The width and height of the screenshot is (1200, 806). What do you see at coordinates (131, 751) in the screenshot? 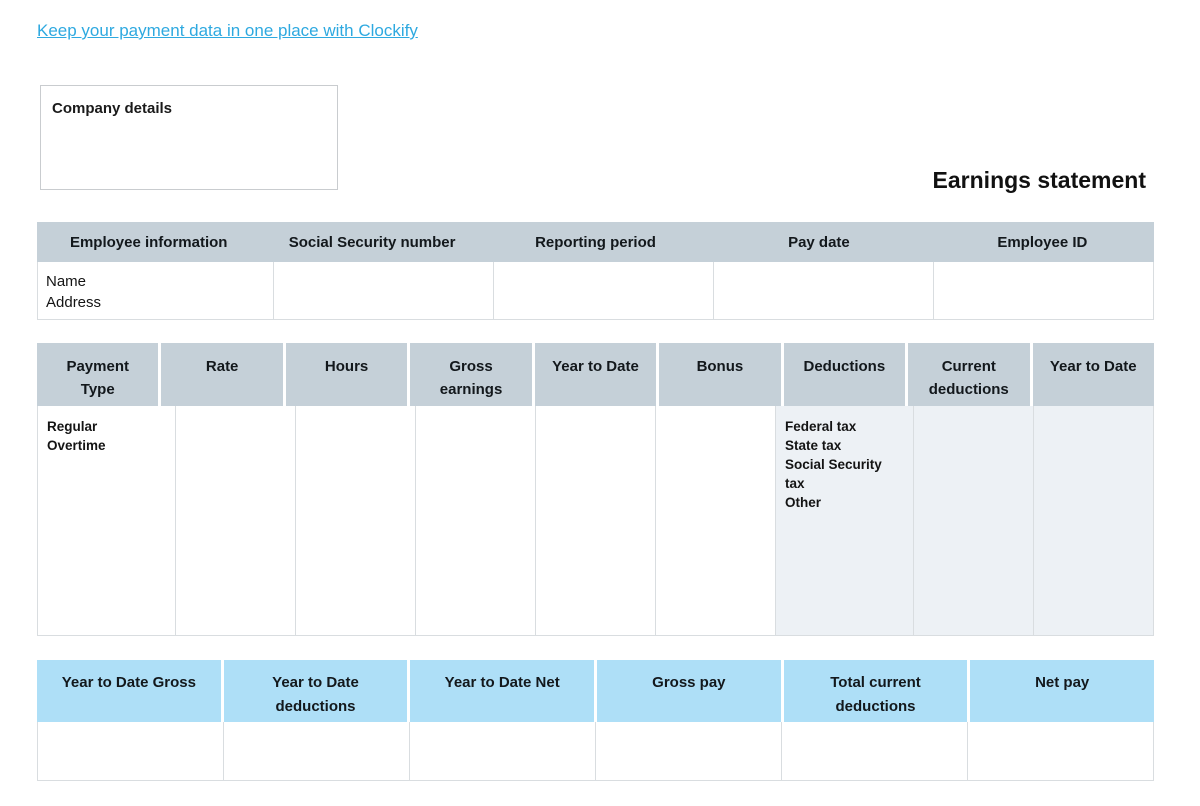
I see `cell-ytd-gross` at bounding box center [131, 751].